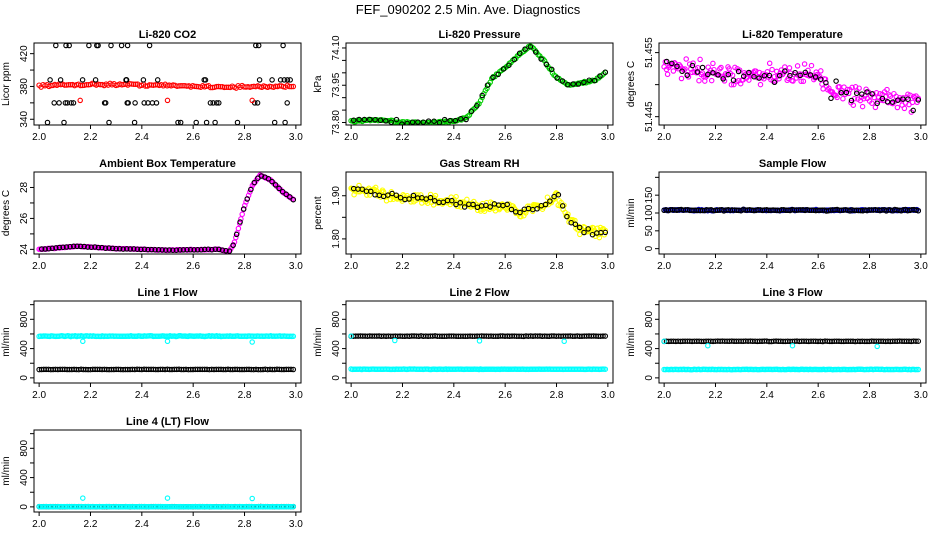  What do you see at coordinates (24, 348) in the screenshot?
I see `y-tick-label: 400` at bounding box center [24, 348].